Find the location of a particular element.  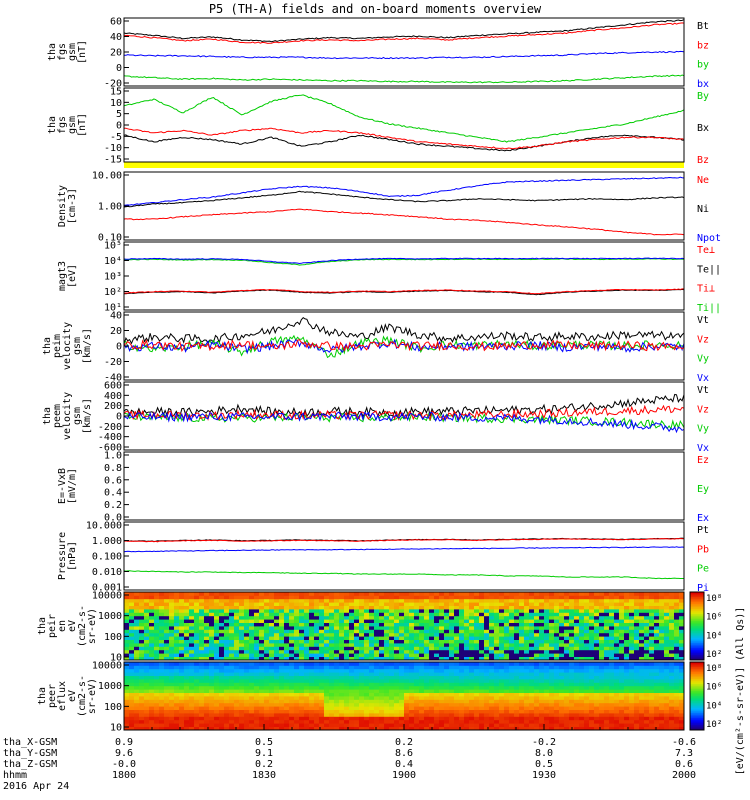

y-axis-label: [eV] is located at coordinates (72, 276).